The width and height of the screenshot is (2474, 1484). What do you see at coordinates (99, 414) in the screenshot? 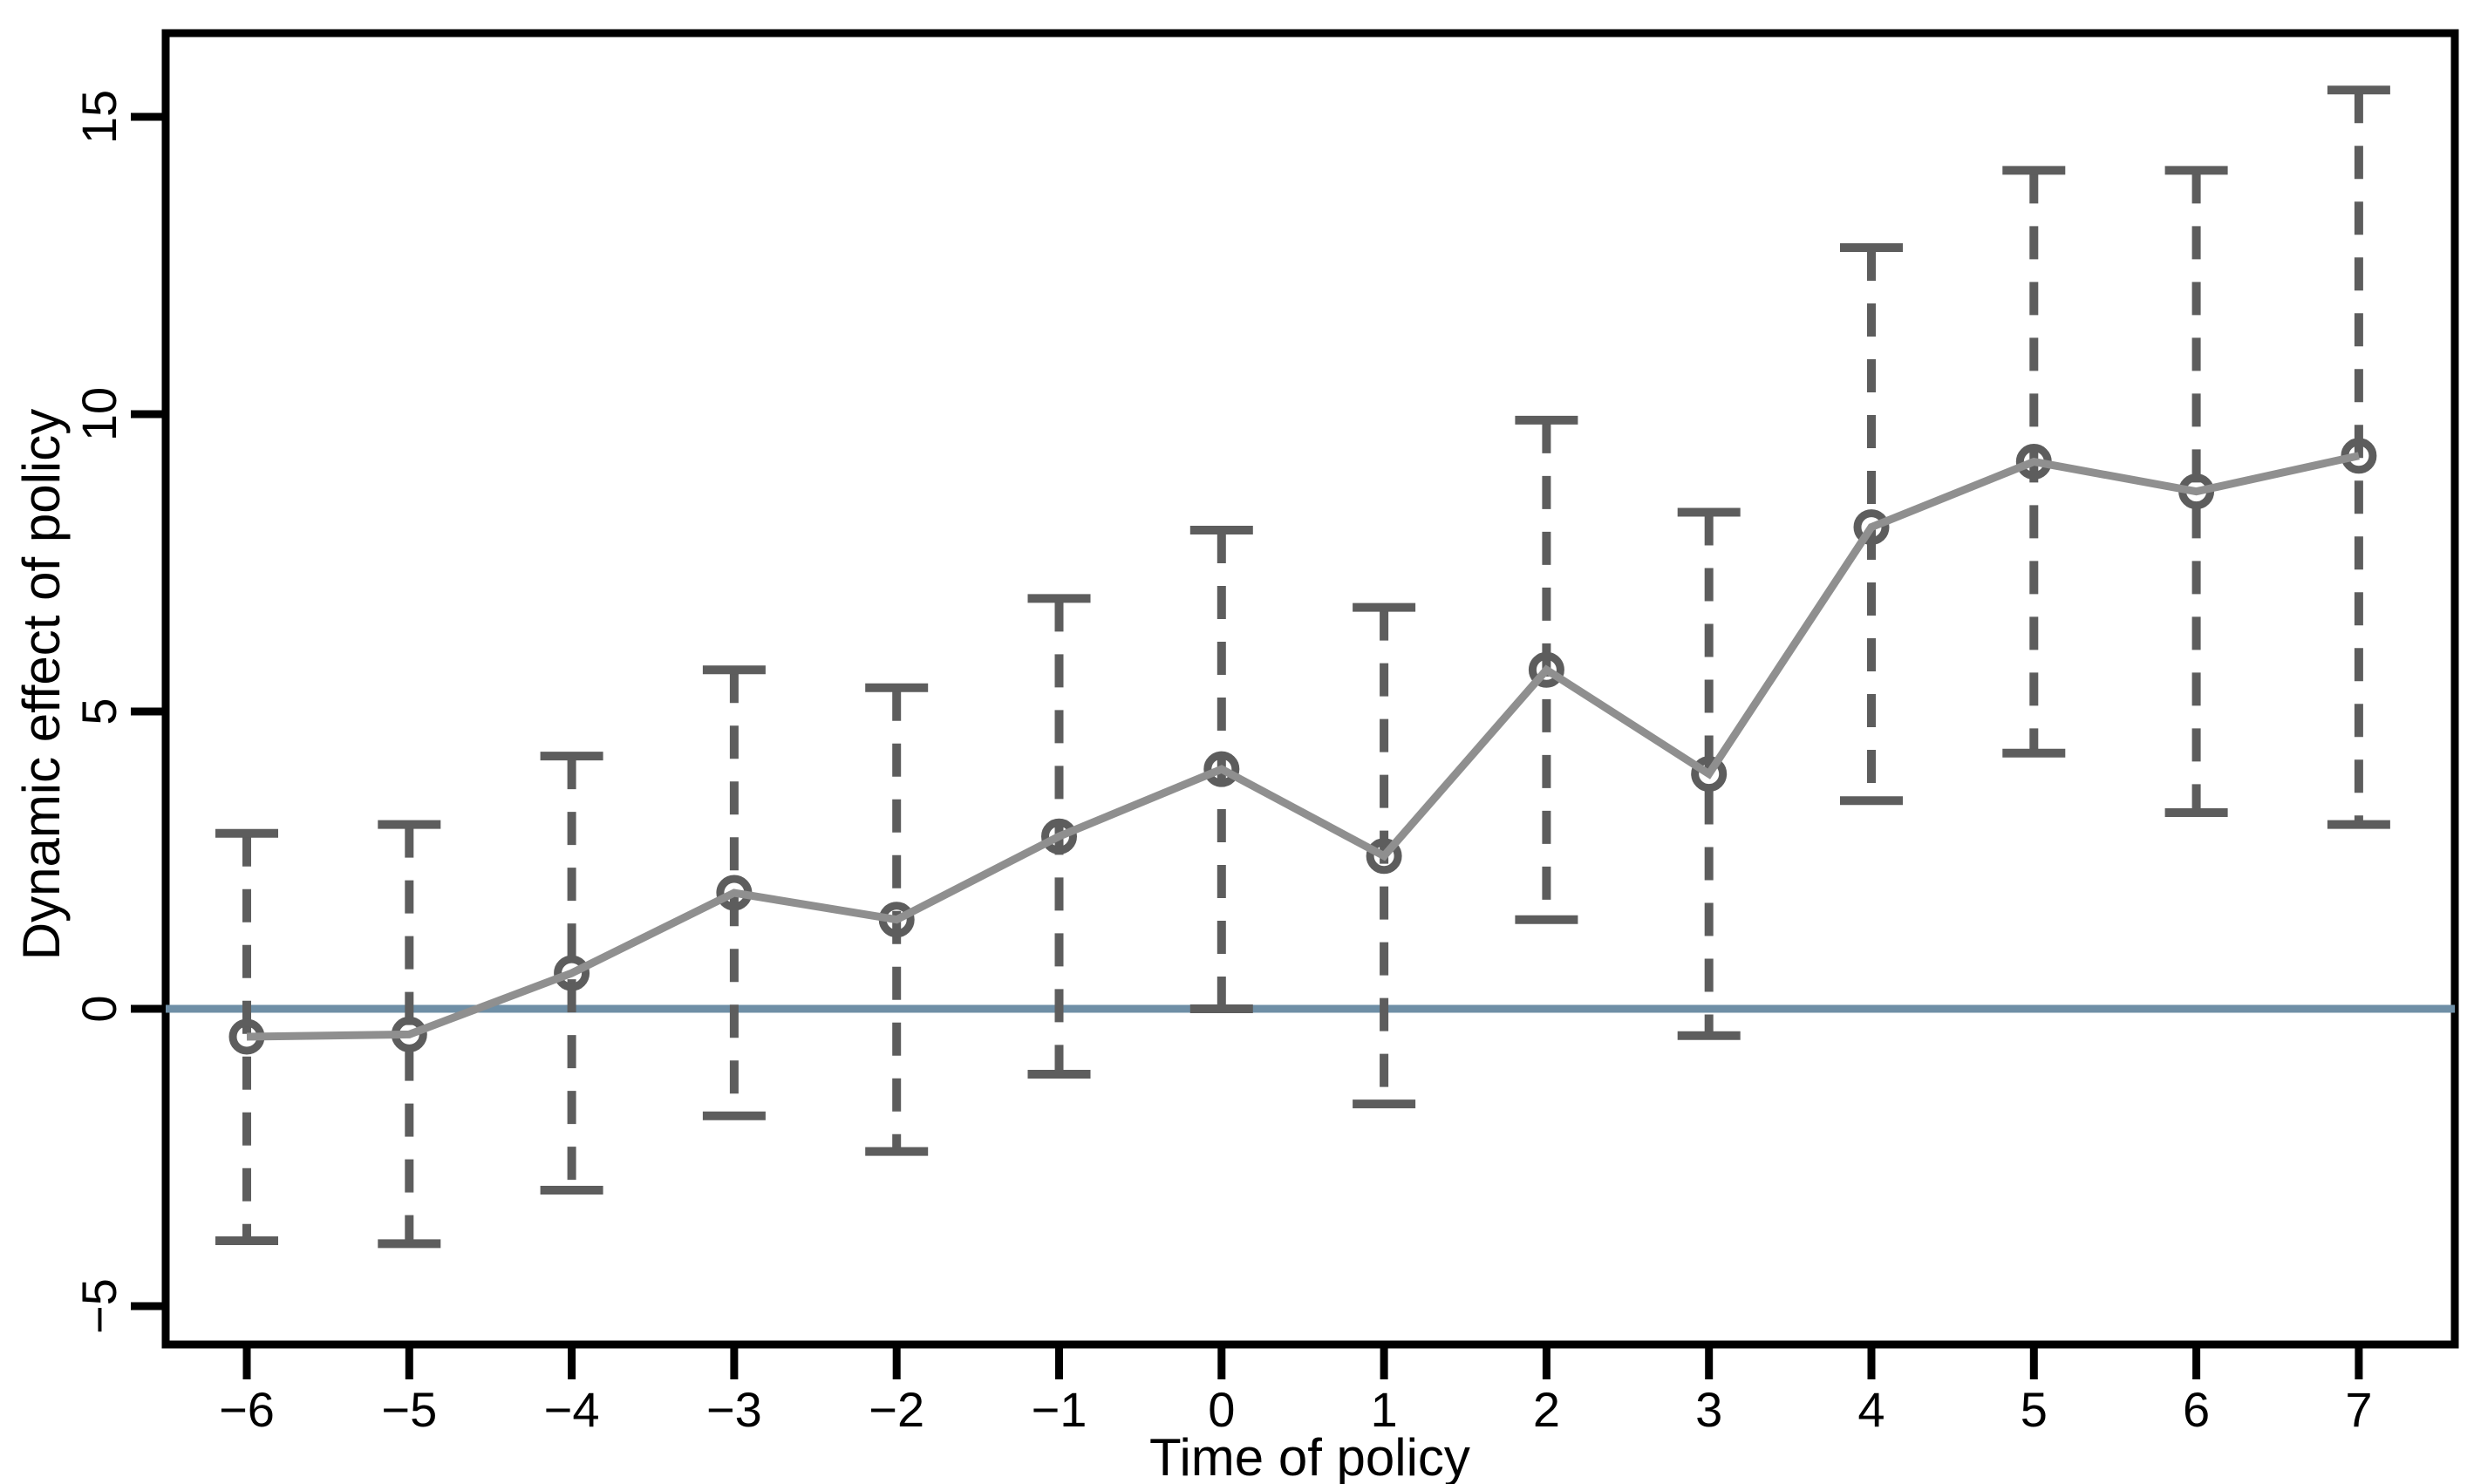
I see `y-tick-label: 10` at bounding box center [99, 414].